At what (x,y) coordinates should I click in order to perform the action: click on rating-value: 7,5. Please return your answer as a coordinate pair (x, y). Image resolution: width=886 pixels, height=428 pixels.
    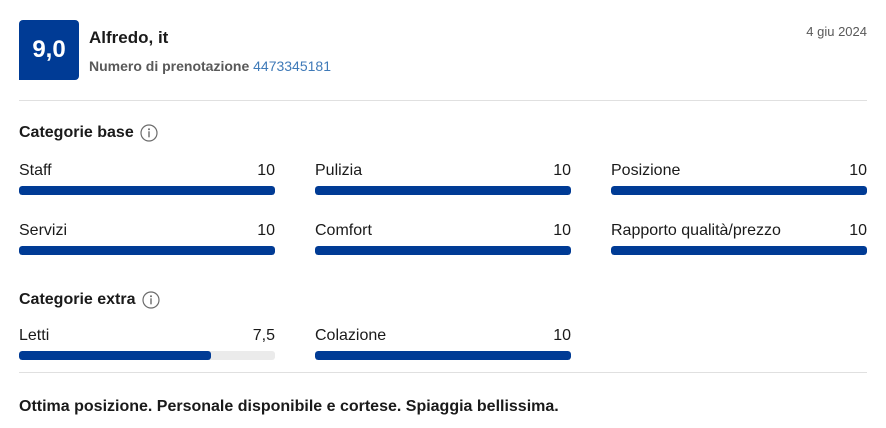
    Looking at the image, I should click on (263, 335).